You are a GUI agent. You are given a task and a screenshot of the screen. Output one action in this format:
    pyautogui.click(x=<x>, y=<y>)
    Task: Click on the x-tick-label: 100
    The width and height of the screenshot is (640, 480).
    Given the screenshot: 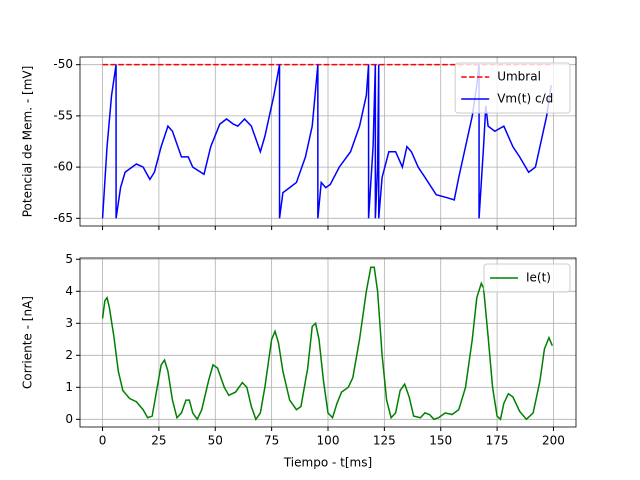 What is the action you would take?
    pyautogui.click(x=328, y=441)
    